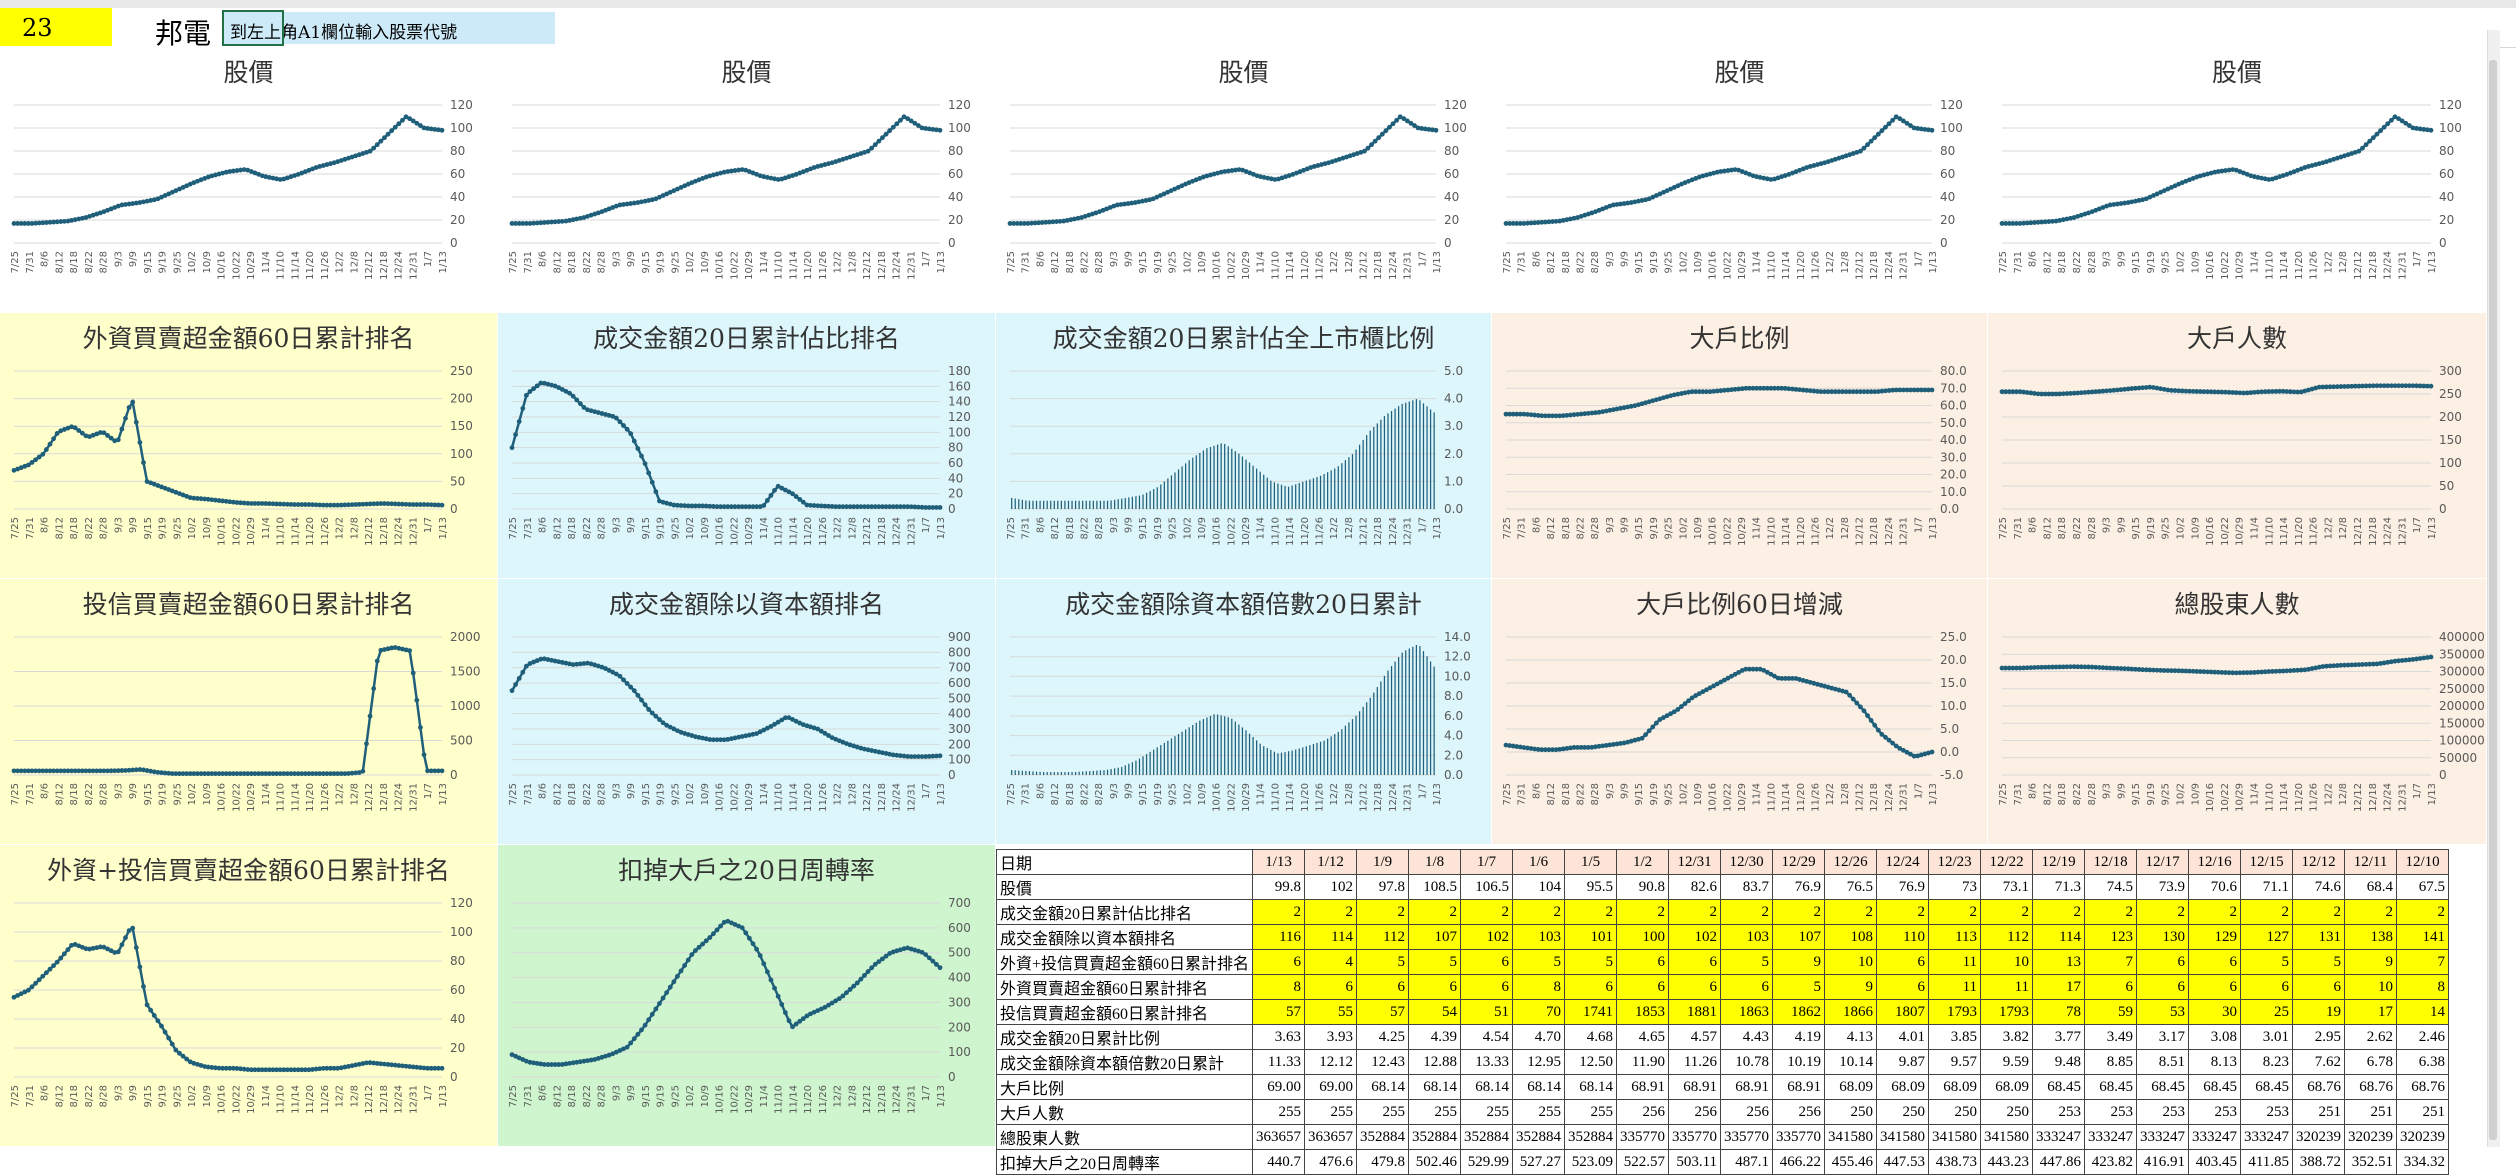  What do you see at coordinates (2371, 1037) in the screenshot?
I see `value-cell: 2.62` at bounding box center [2371, 1037].